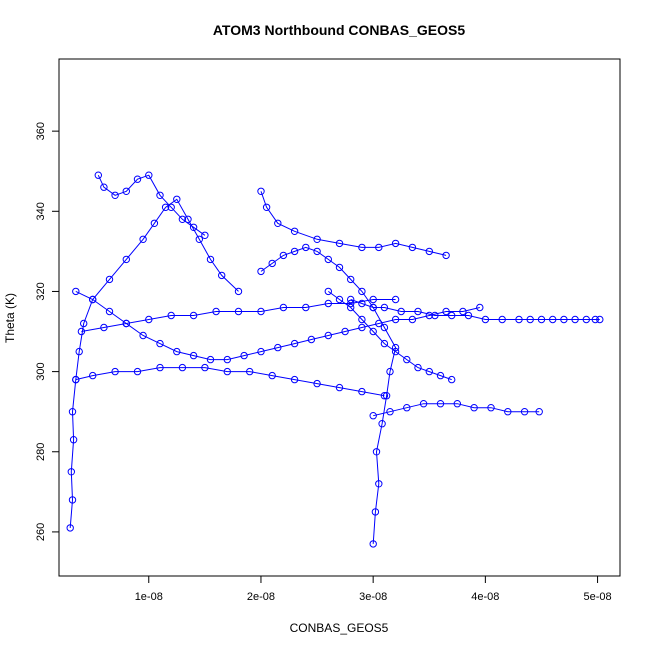 This screenshot has width=650, height=655. What do you see at coordinates (149, 597) in the screenshot?
I see `x-tick-label: 1e-08` at bounding box center [149, 597].